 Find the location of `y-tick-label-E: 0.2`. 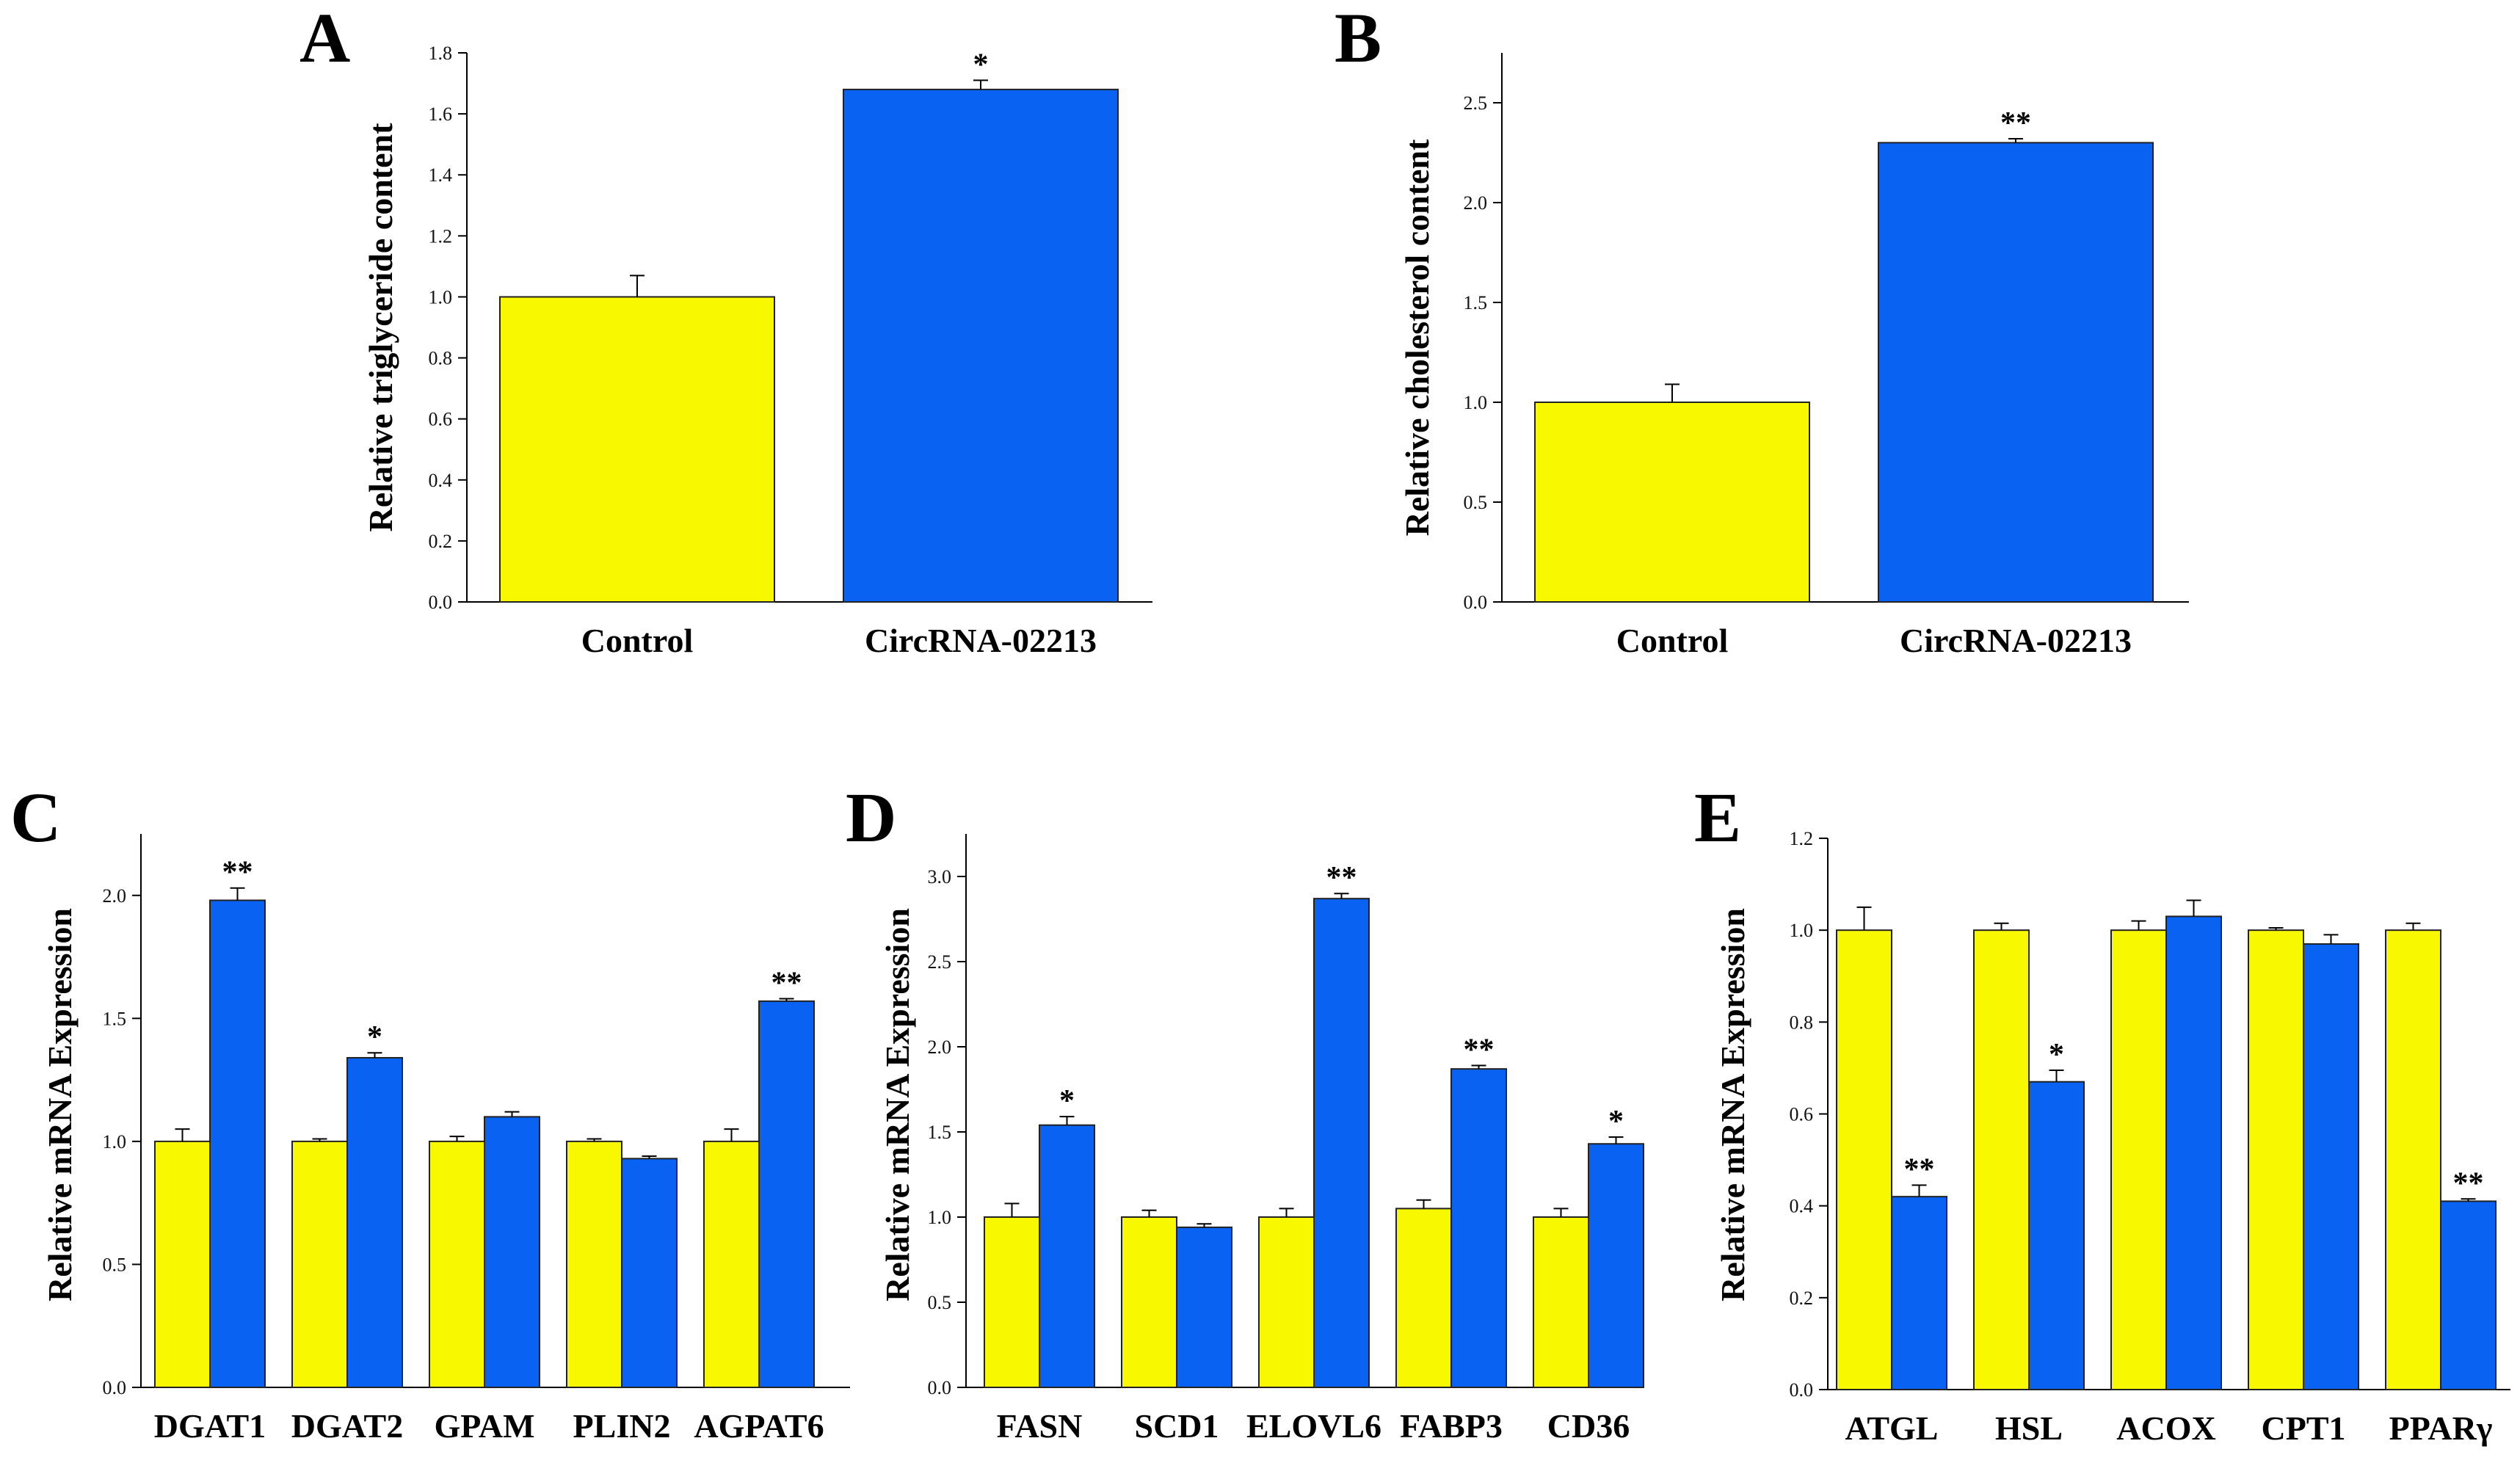

y-tick-label-E: 0.2 is located at coordinates (1802, 1298).